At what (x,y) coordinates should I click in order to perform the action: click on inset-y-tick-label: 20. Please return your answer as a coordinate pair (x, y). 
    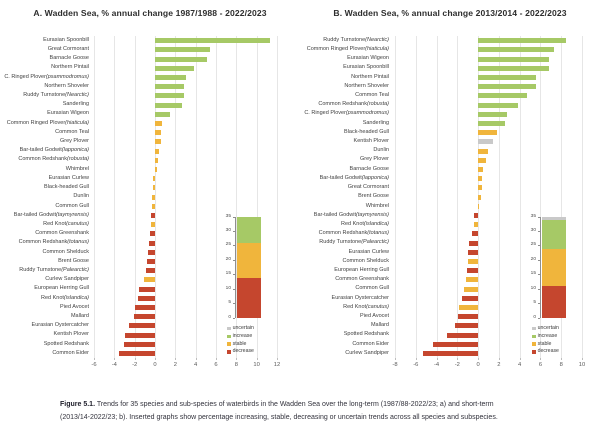
    Looking at the image, I should click on (533, 259).